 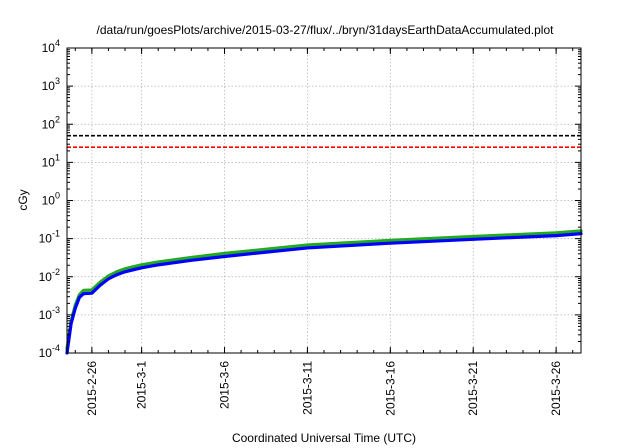 What do you see at coordinates (49, 351) in the screenshot?
I see `y-tick-label: 10⁻⁴` at bounding box center [49, 351].